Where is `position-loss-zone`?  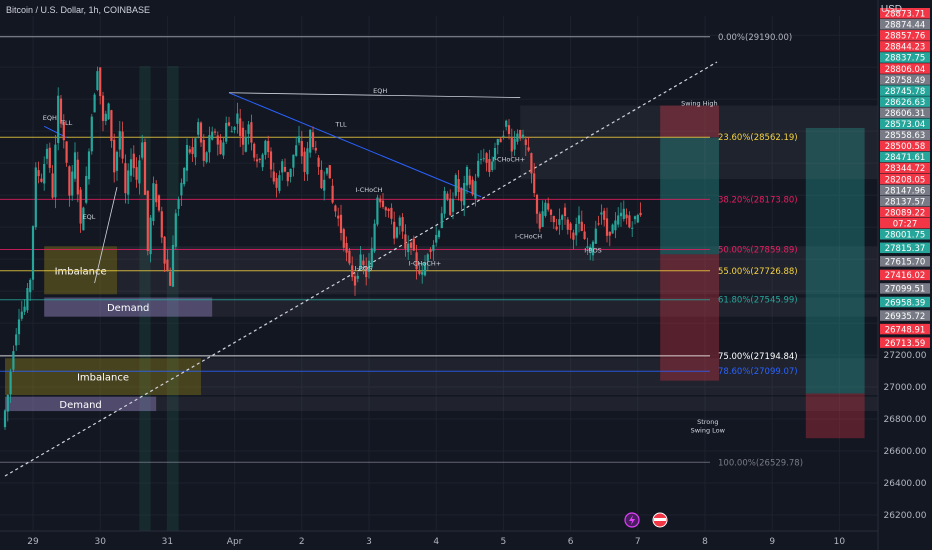
position-loss-zone is located at coordinates (835, 416).